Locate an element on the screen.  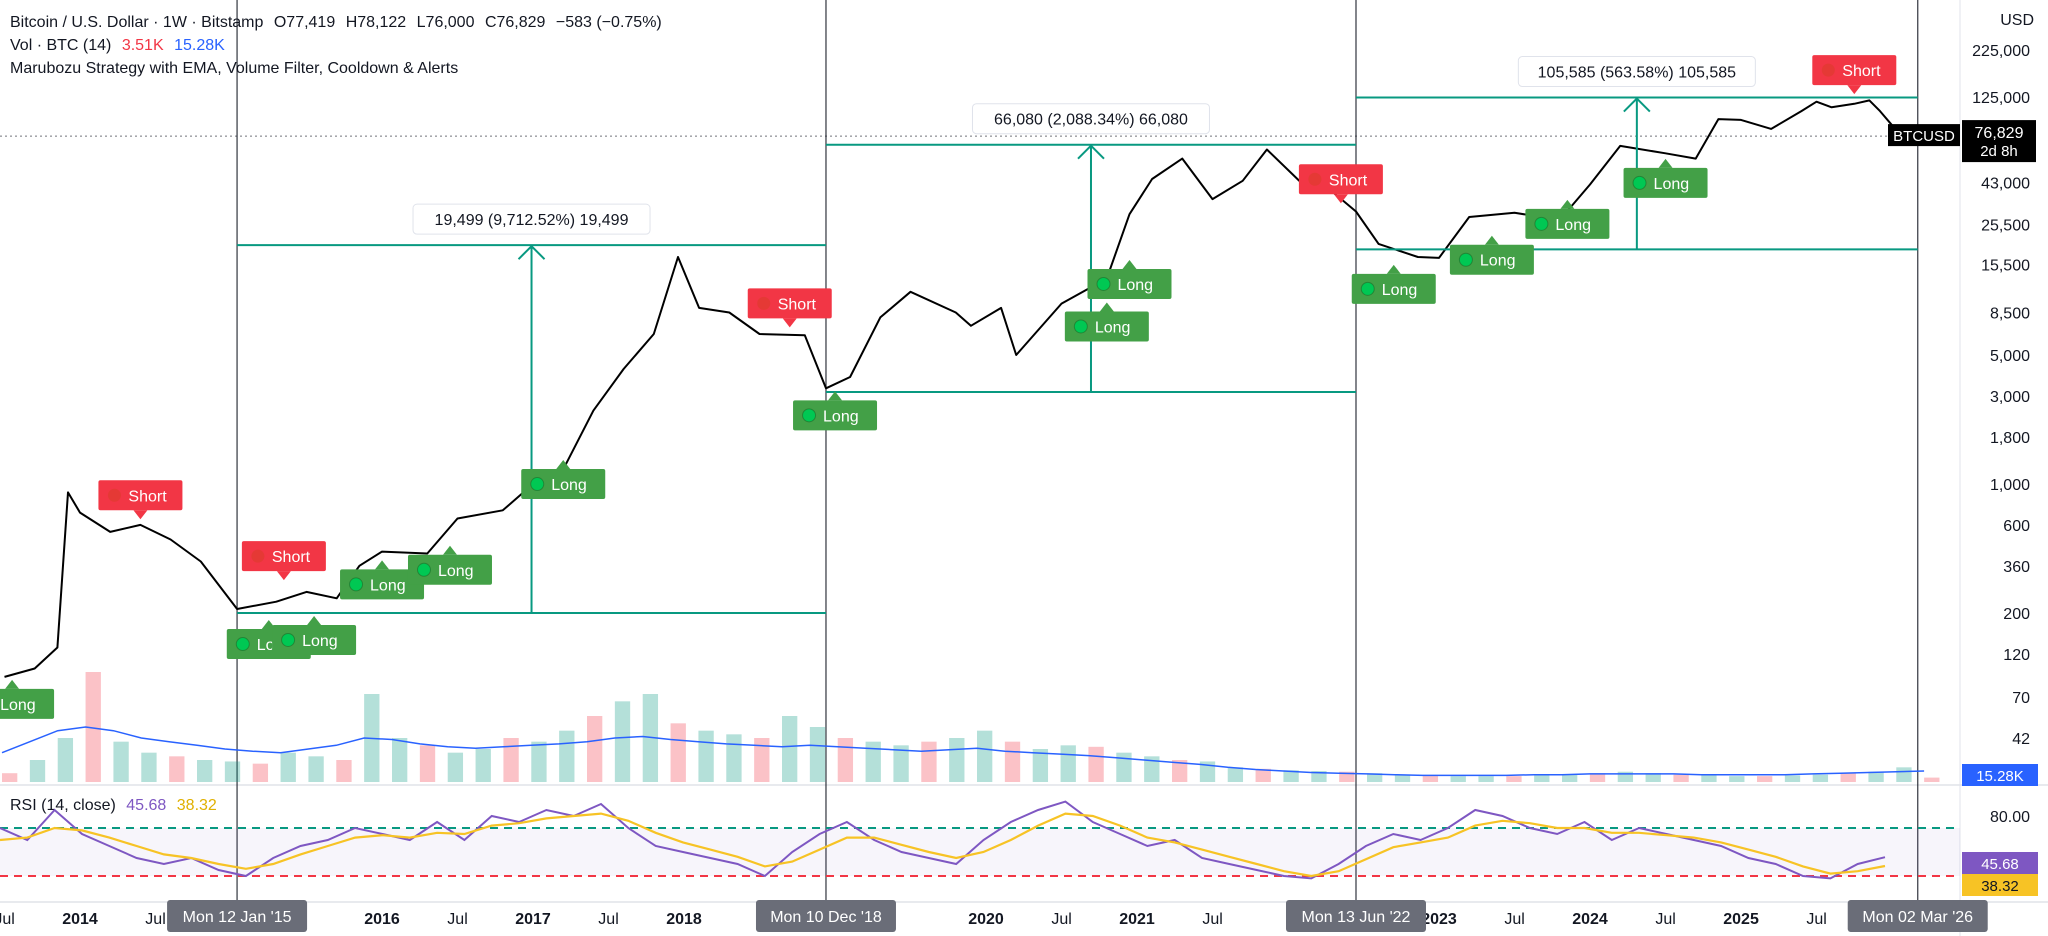
price-axis-tick: 200 is located at coordinates (2016, 614).